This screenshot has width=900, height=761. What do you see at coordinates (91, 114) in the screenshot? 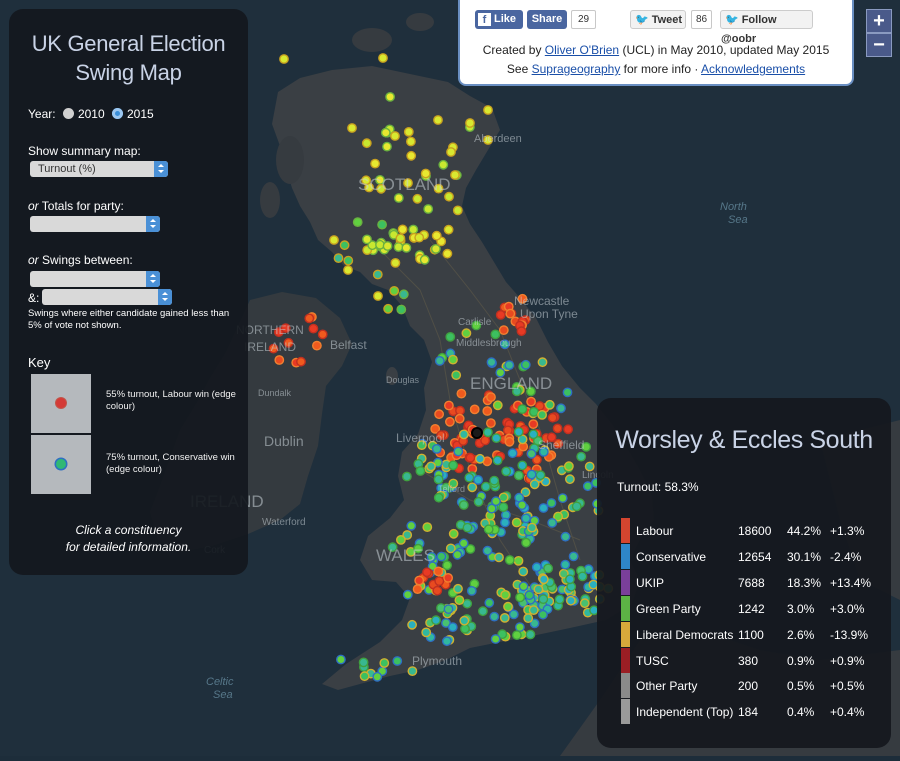
I see `year-2010-label: 2010` at bounding box center [91, 114].